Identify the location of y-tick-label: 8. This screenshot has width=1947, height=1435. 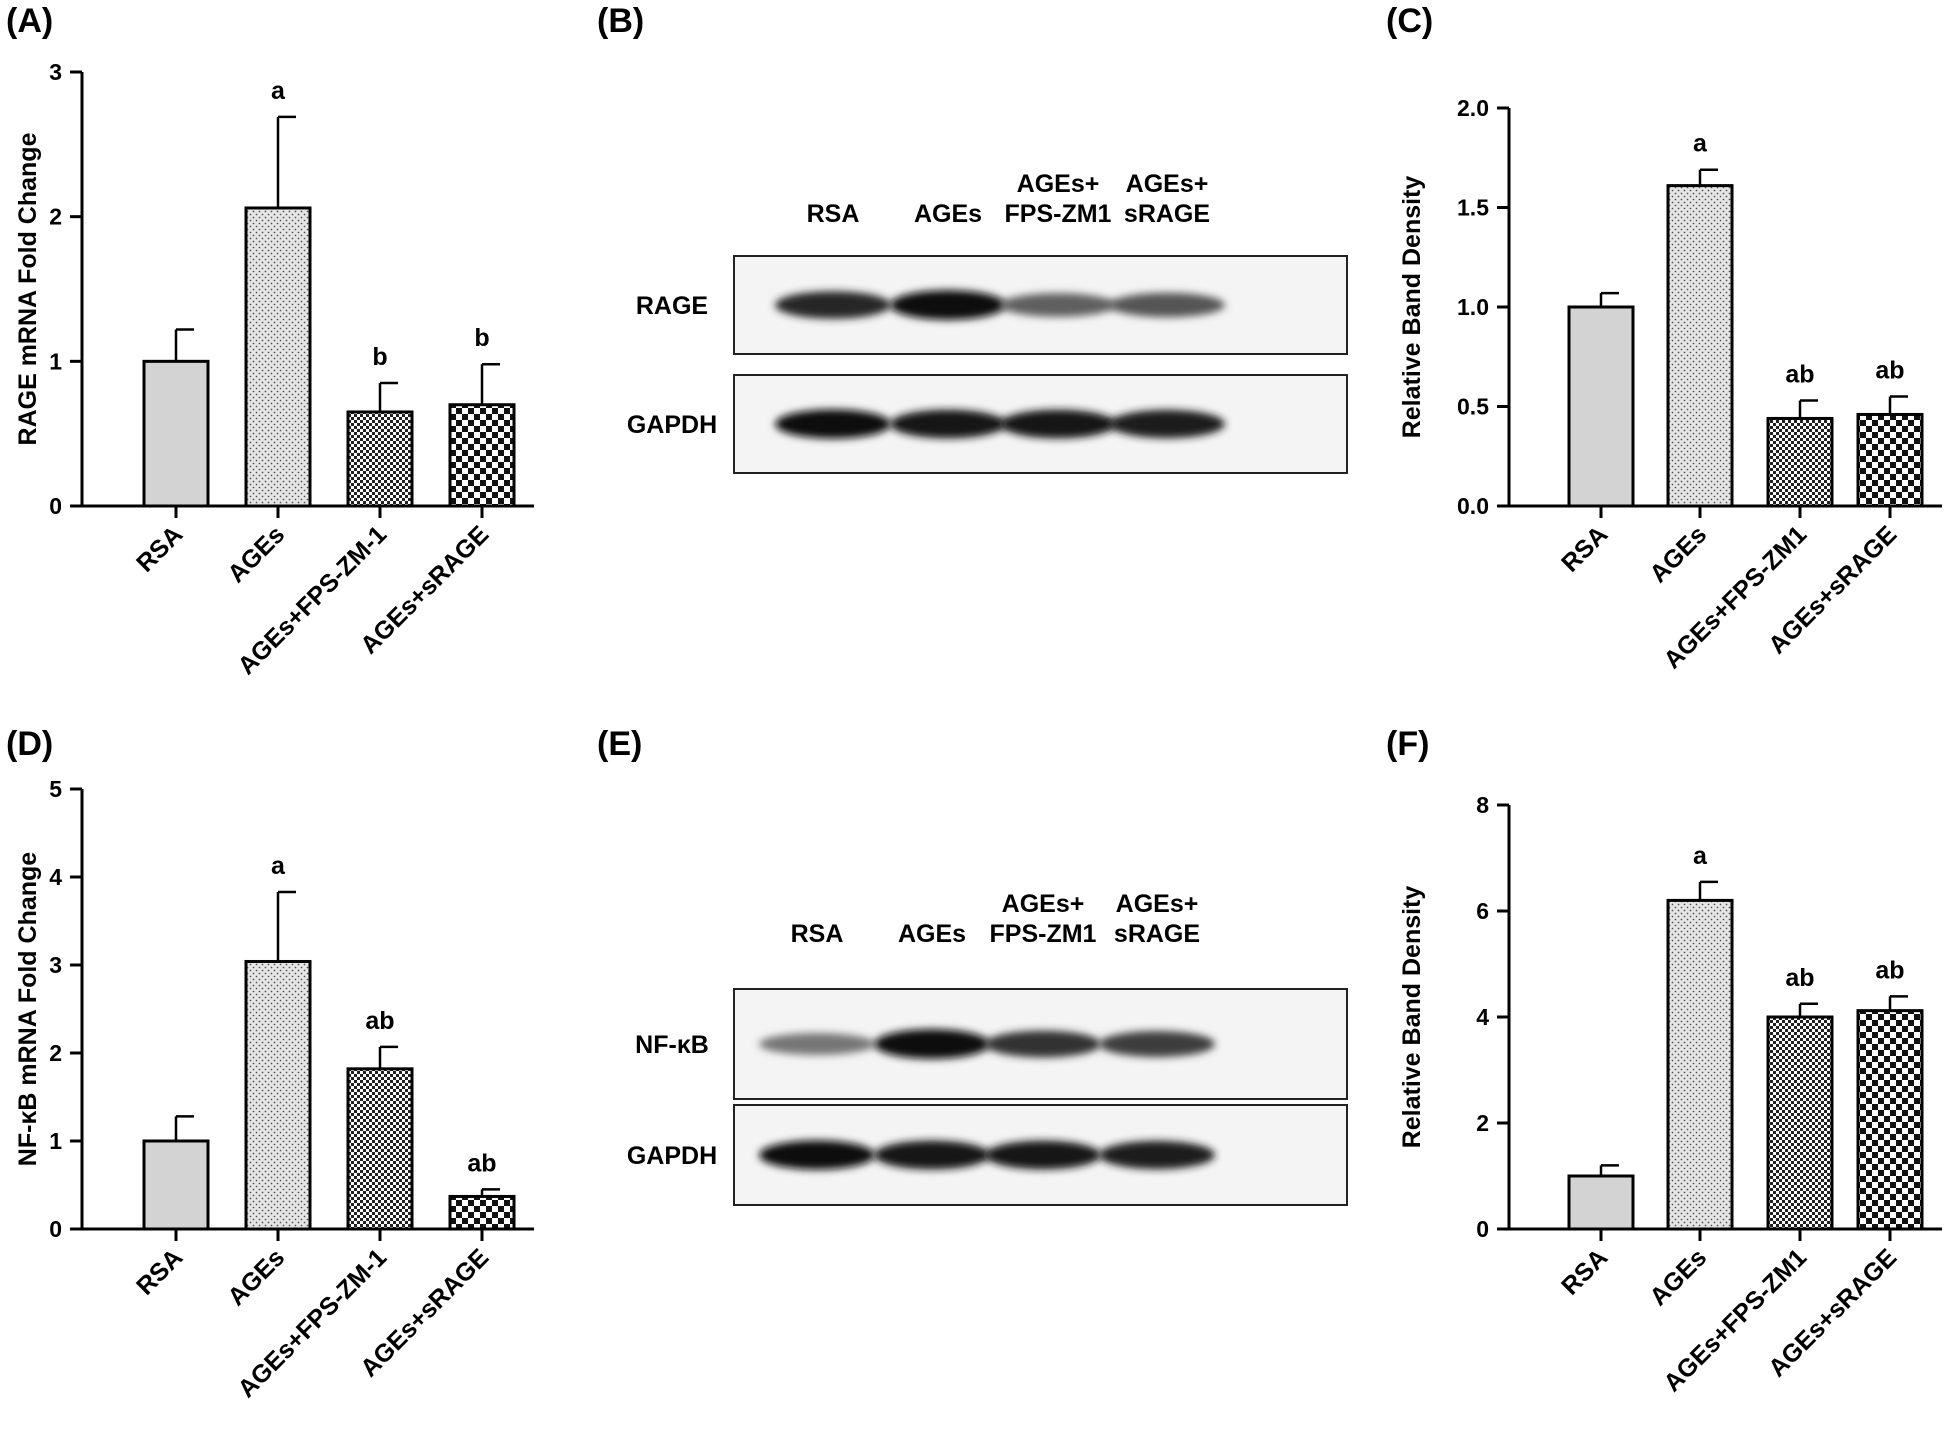
(1482, 805).